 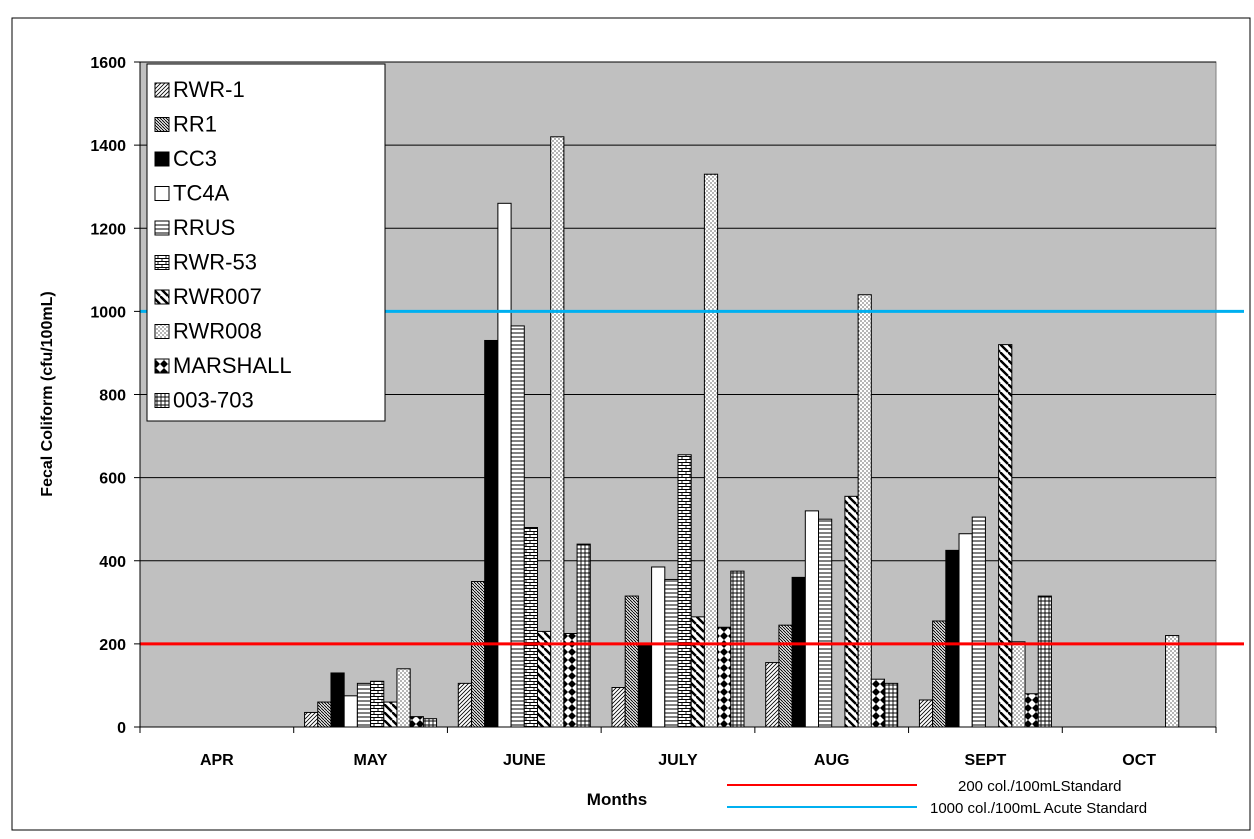 What do you see at coordinates (631, 661) in the screenshot?
I see `bar-rr1-july` at bounding box center [631, 661].